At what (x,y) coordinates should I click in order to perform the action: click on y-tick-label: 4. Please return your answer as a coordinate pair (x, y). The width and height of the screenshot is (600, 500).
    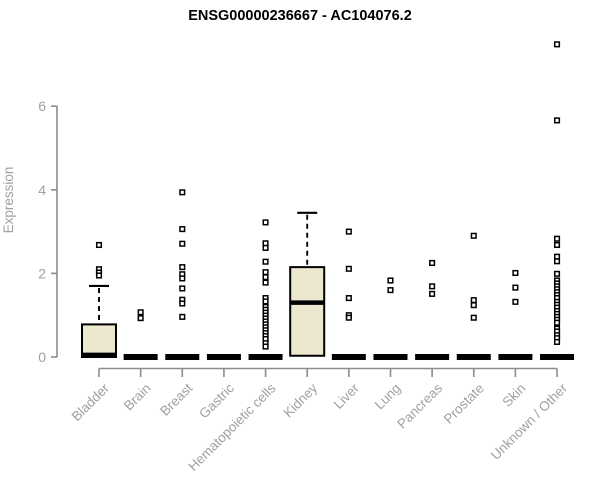
    Looking at the image, I should click on (42, 190).